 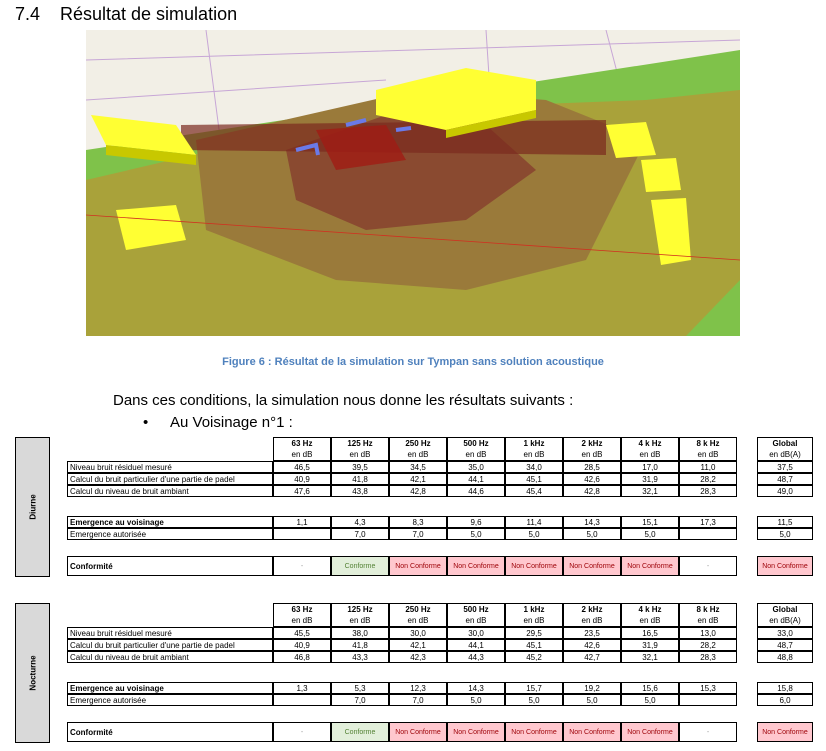 What do you see at coordinates (785, 467) in the screenshot?
I see `value-cell: 37,5` at bounding box center [785, 467].